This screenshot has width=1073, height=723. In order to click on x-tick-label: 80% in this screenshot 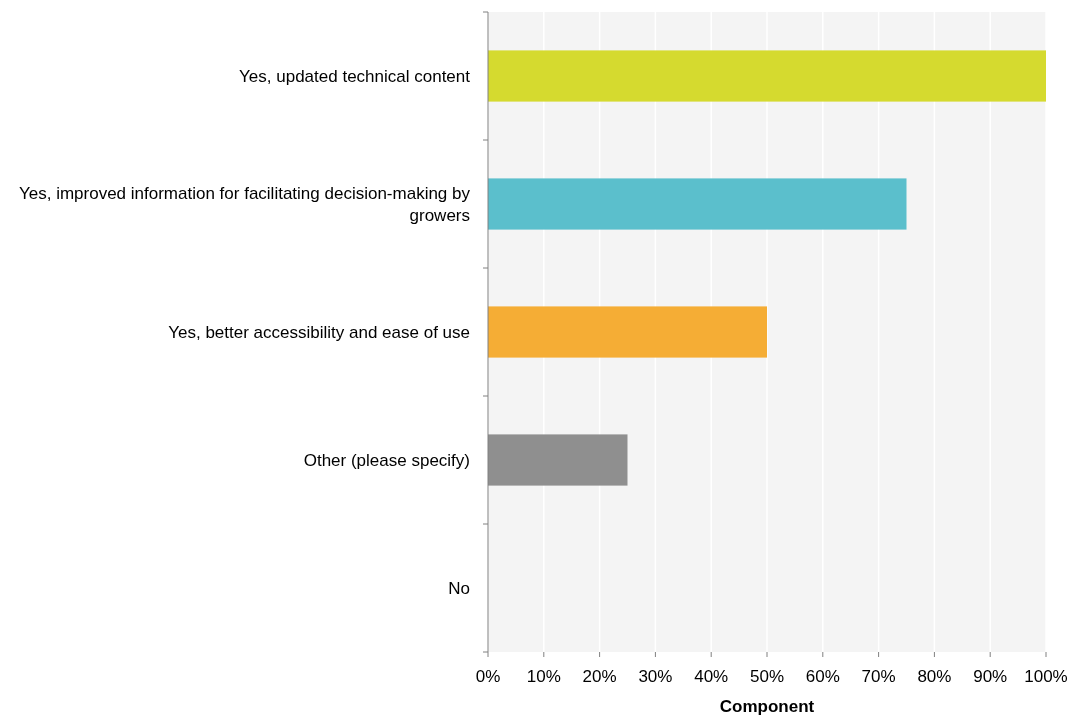, I will do `click(934, 676)`.